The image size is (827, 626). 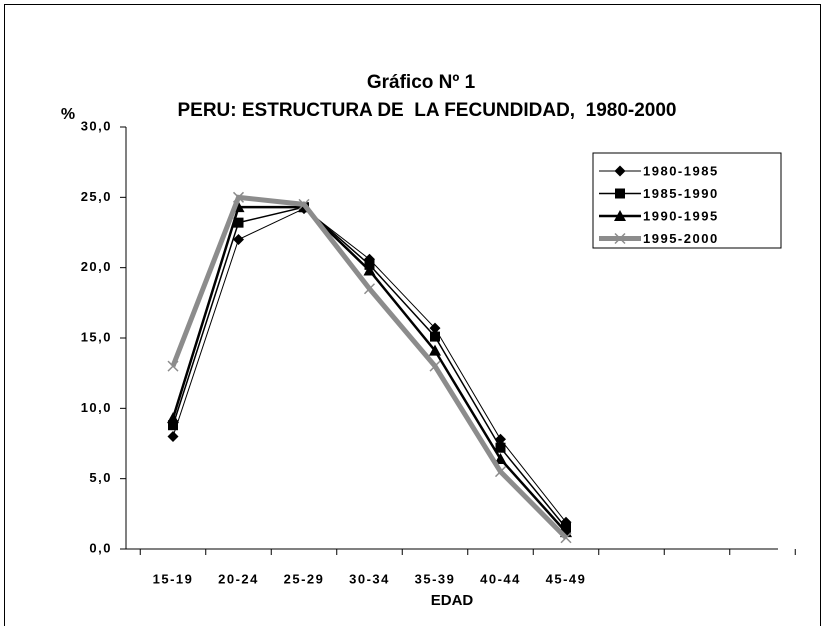 I want to click on x-tick-label: 40-44, so click(x=500, y=578).